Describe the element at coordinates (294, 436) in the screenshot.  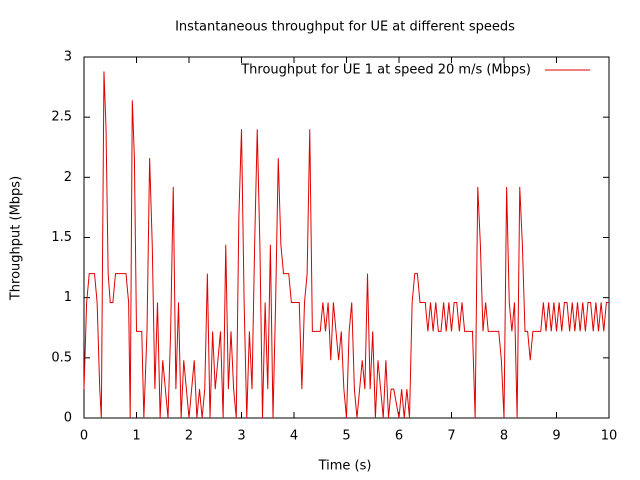
I see `x-tick-label: 4` at that location.